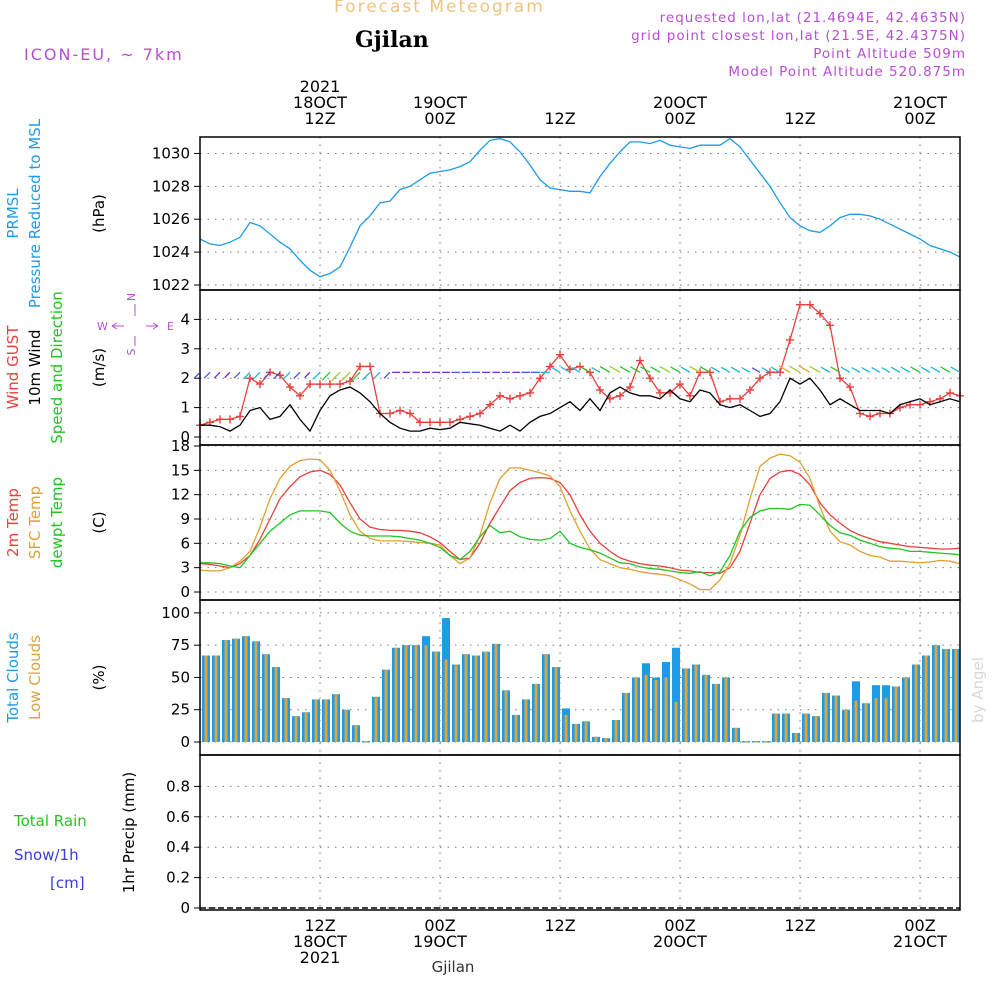 The height and width of the screenshot is (1000, 1000). What do you see at coordinates (135, 325) in the screenshot?
I see `compass-arrows` at bounding box center [135, 325].